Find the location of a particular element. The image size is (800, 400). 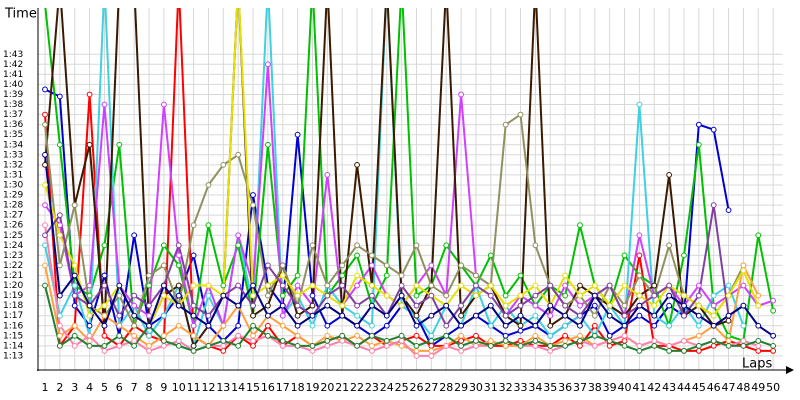

x-tick-label: 34 is located at coordinates (535, 387).